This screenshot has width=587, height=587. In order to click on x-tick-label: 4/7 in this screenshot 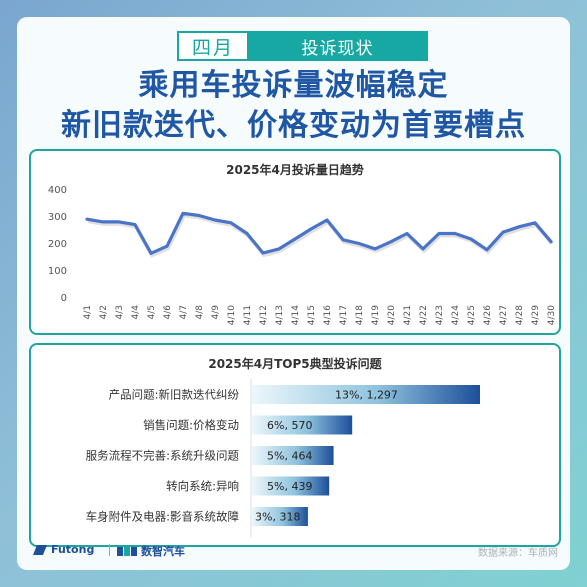, I will do `click(184, 312)`.